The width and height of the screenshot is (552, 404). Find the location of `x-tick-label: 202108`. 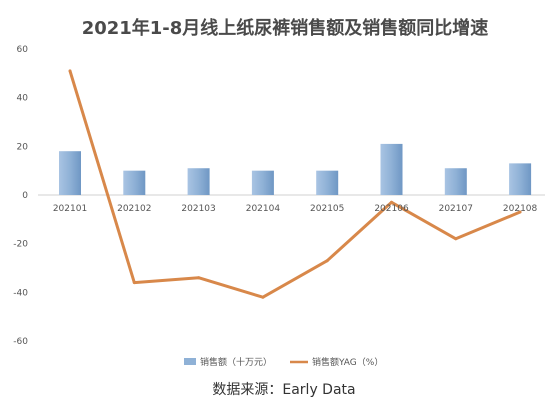

x-tick-label: 202108 is located at coordinates (520, 209).